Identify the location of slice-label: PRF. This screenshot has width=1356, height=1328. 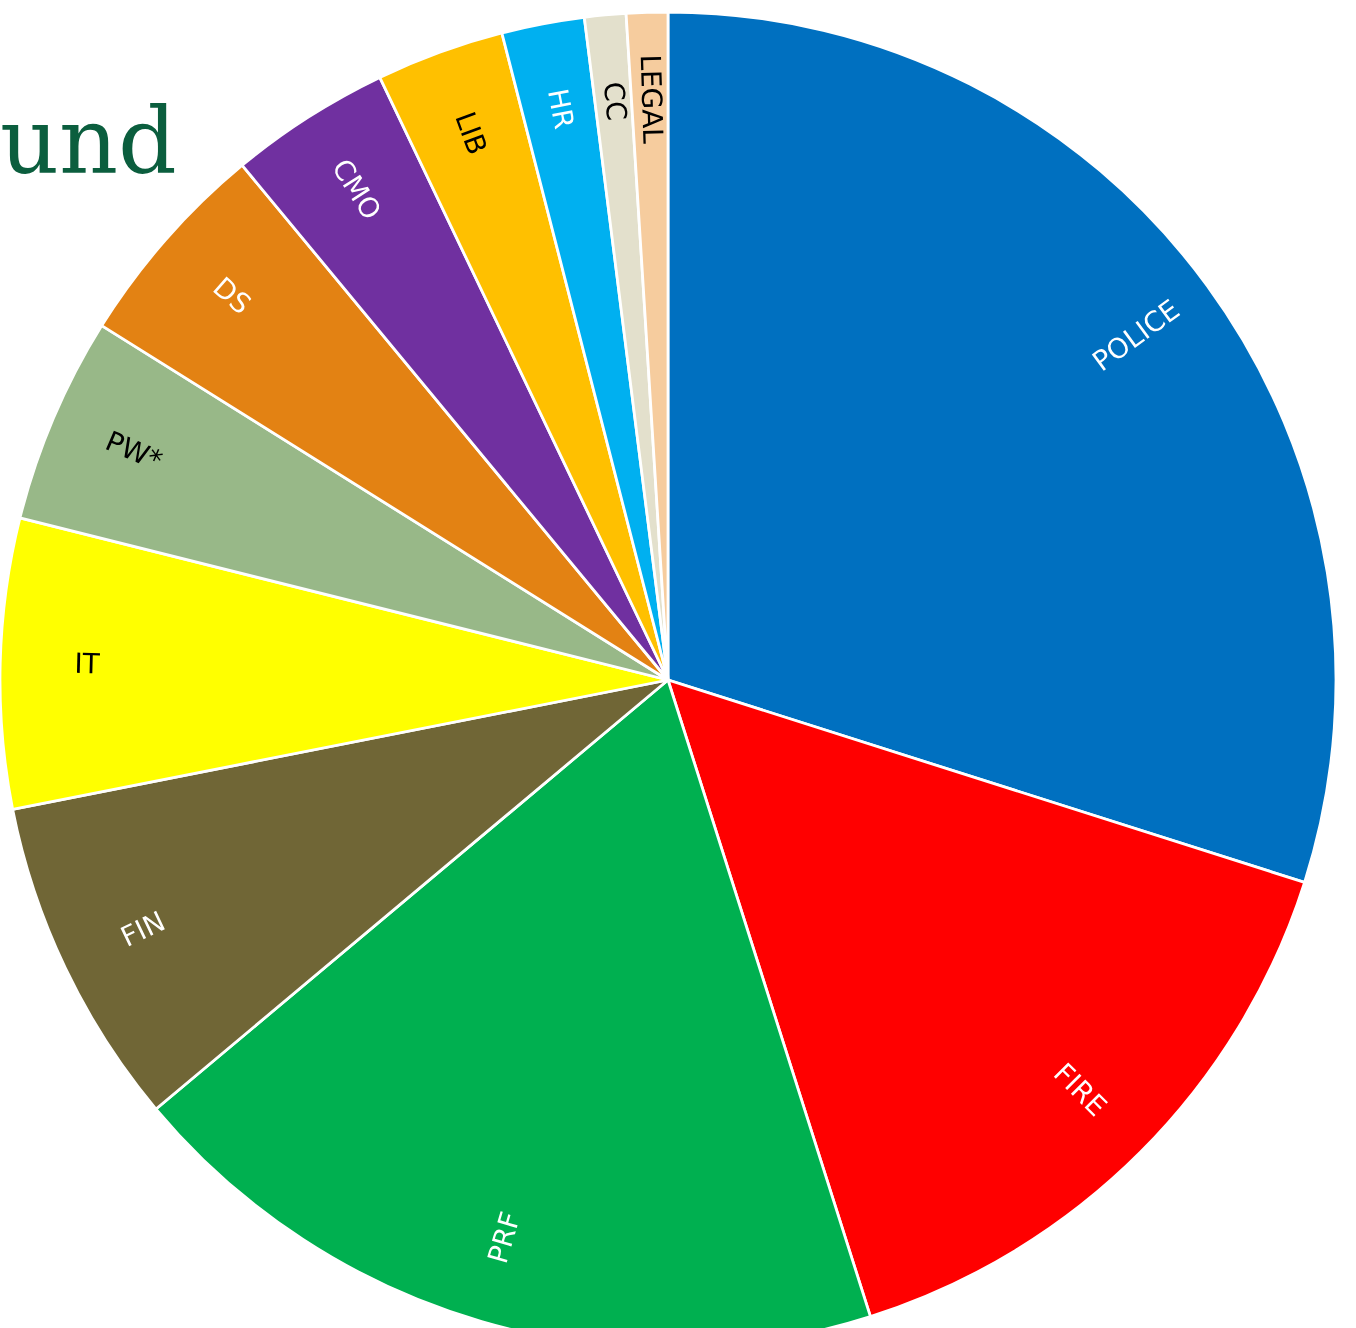
(504, 1237).